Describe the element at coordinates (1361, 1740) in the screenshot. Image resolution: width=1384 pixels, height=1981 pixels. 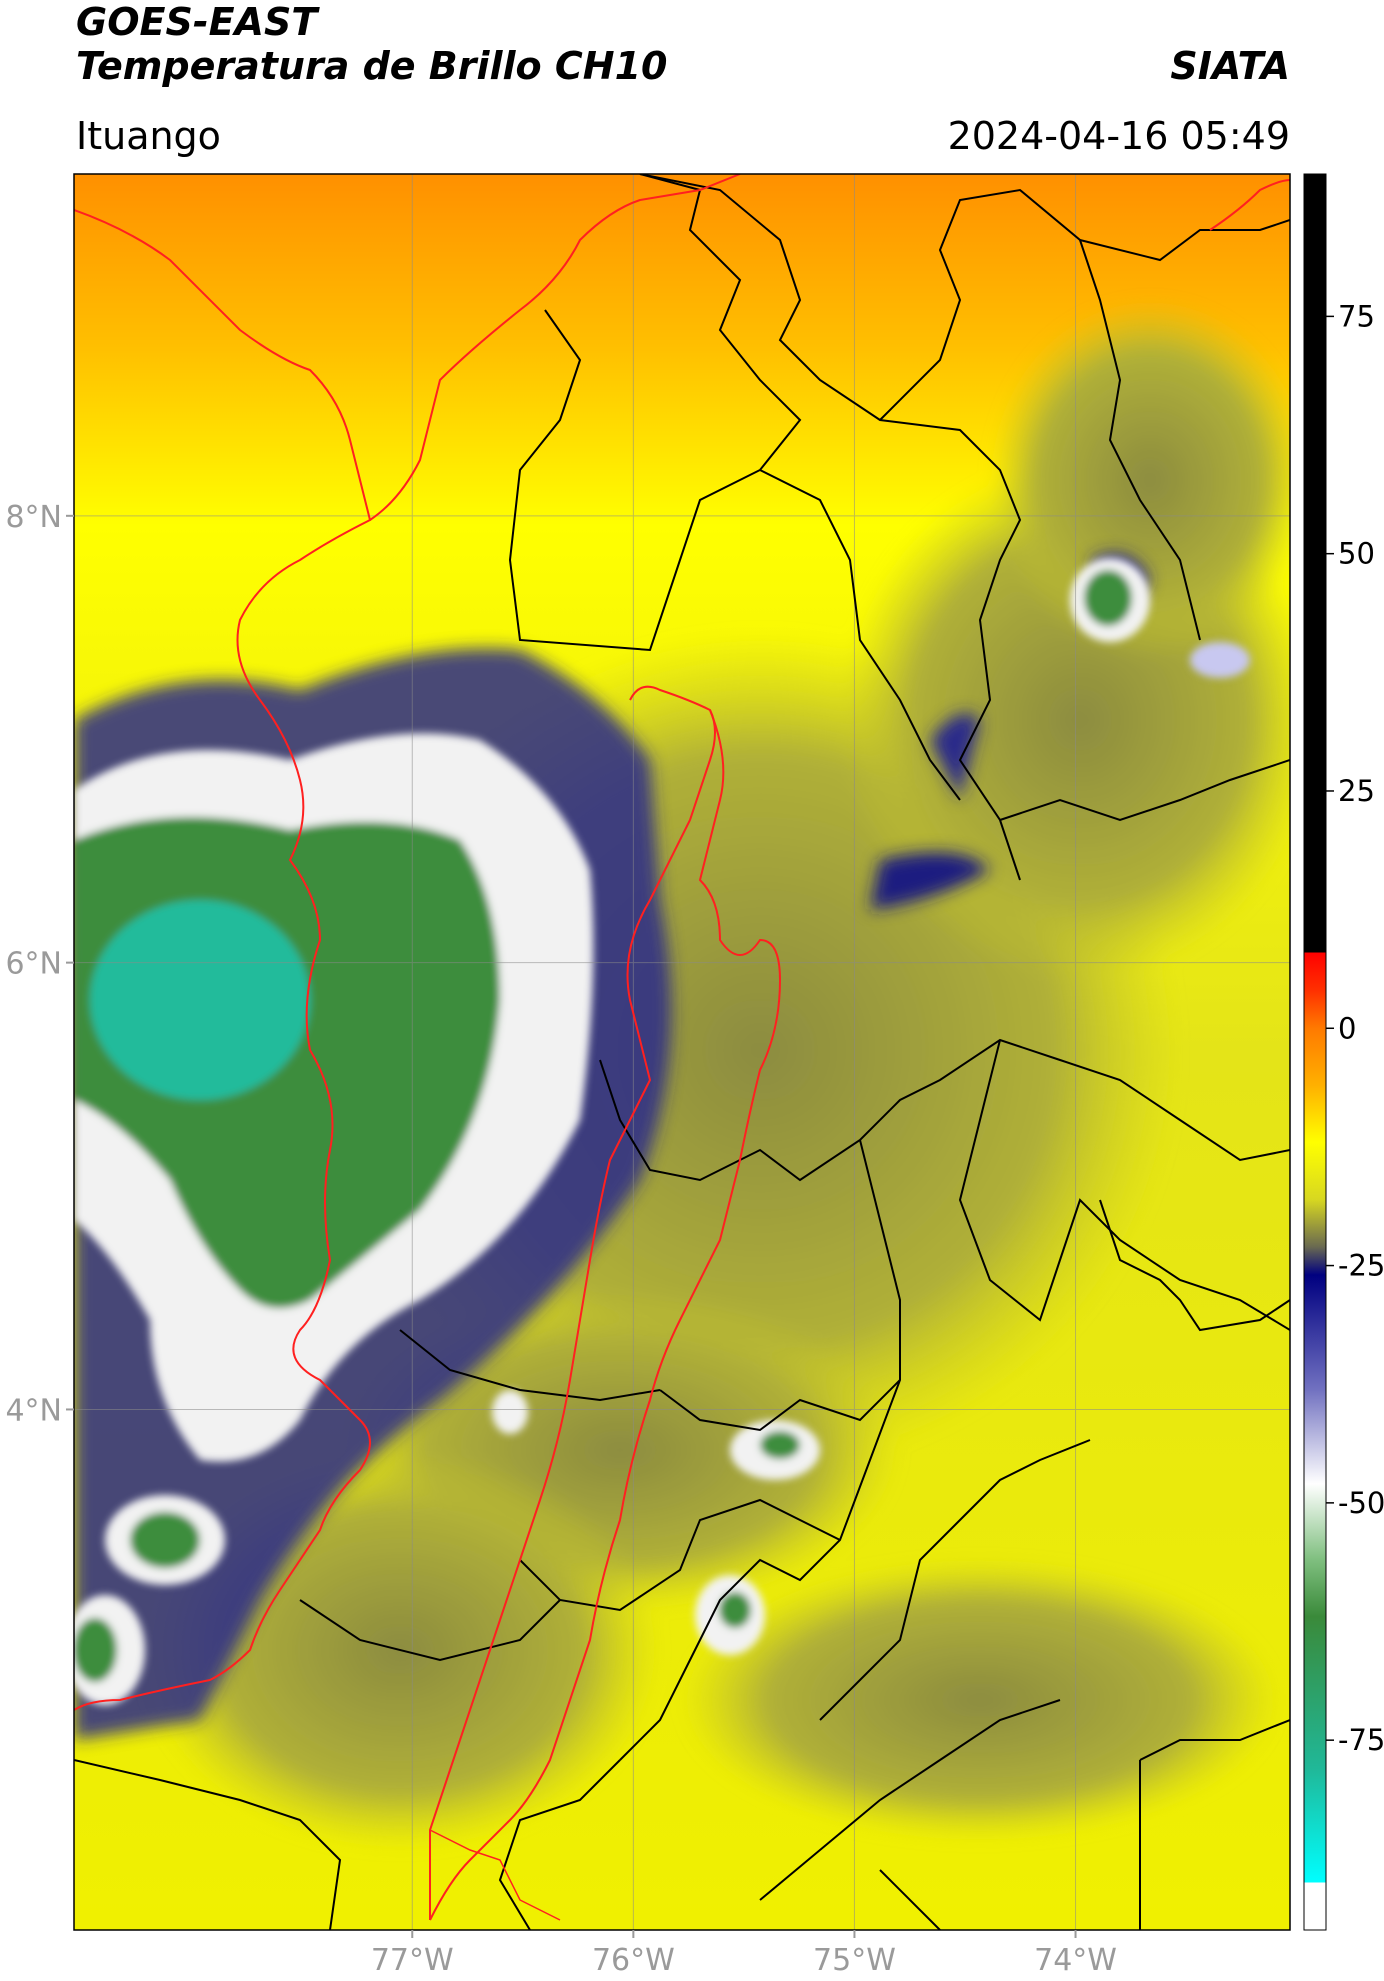
I see `colorbar-tick-label: -75` at that location.